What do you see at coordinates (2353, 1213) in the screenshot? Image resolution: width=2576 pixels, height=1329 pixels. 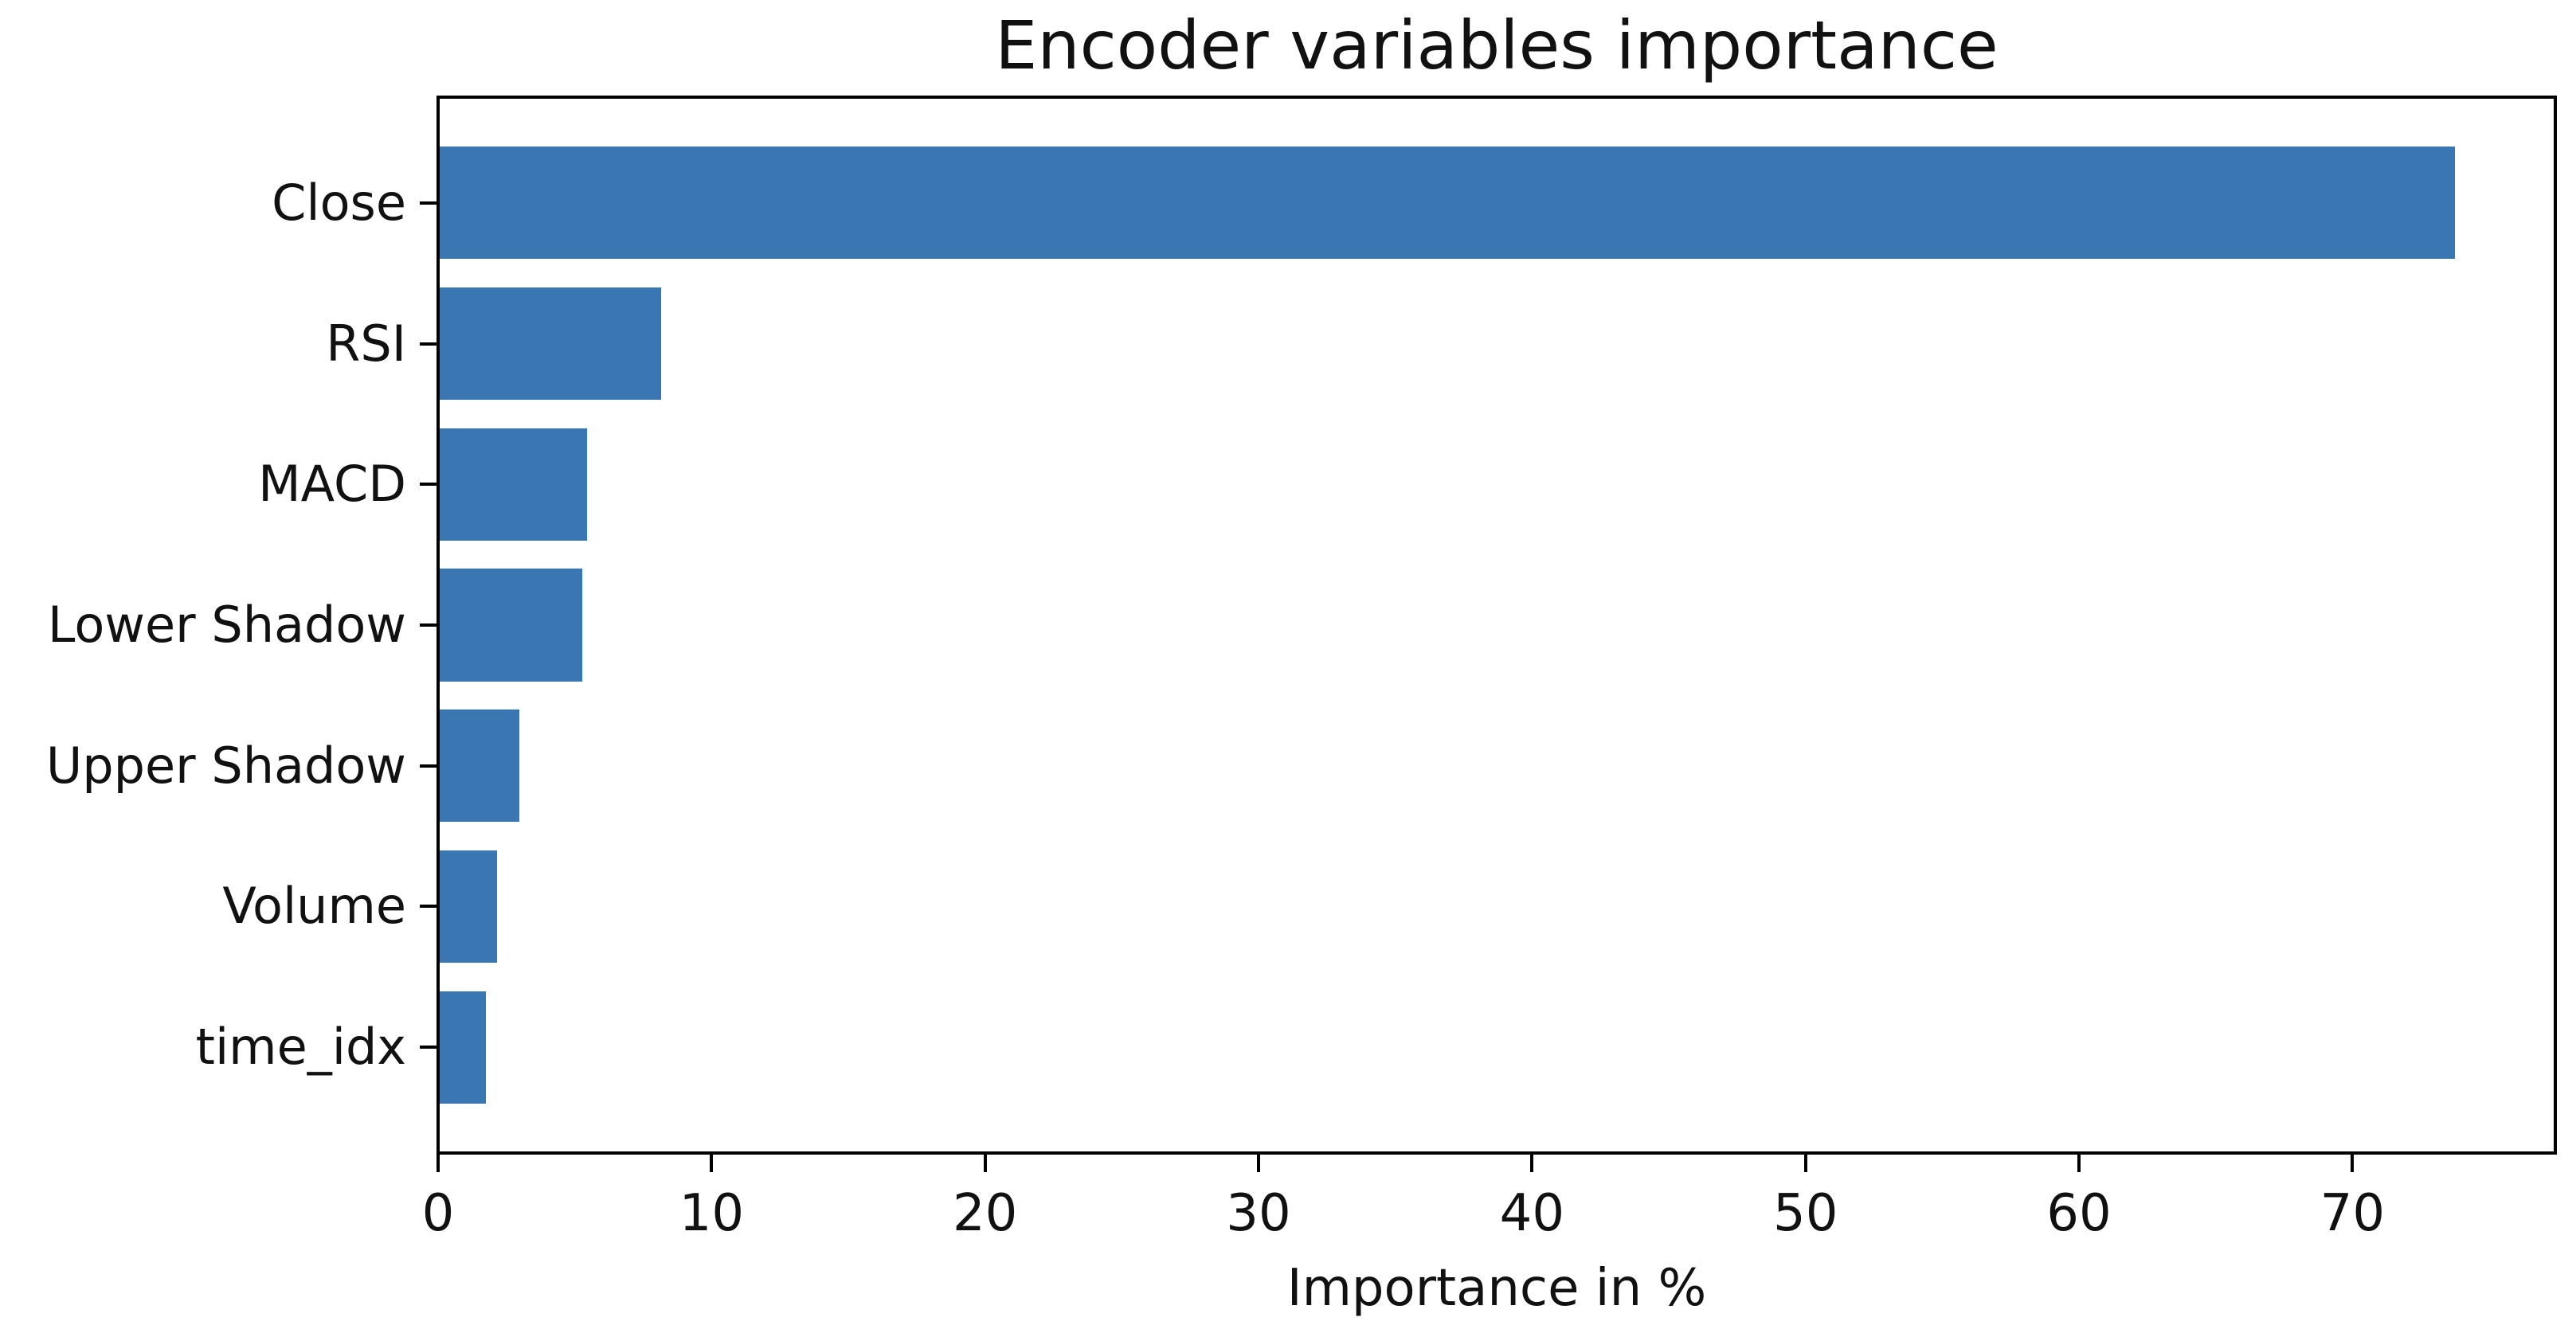 I see `x-tick-label-70: 70` at bounding box center [2353, 1213].